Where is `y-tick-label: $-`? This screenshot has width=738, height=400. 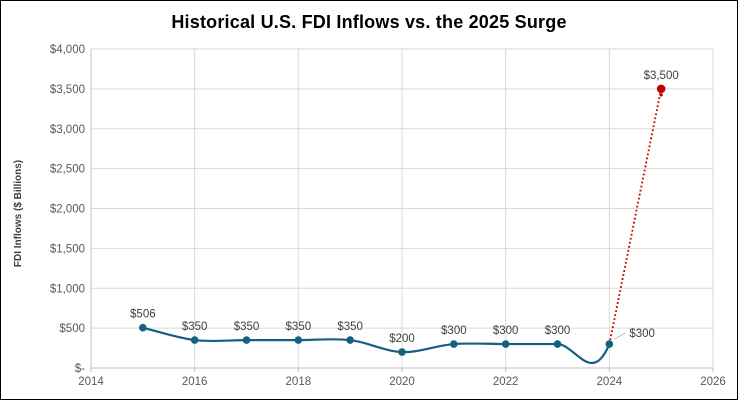
y-tick-label: $- is located at coordinates (80, 369).